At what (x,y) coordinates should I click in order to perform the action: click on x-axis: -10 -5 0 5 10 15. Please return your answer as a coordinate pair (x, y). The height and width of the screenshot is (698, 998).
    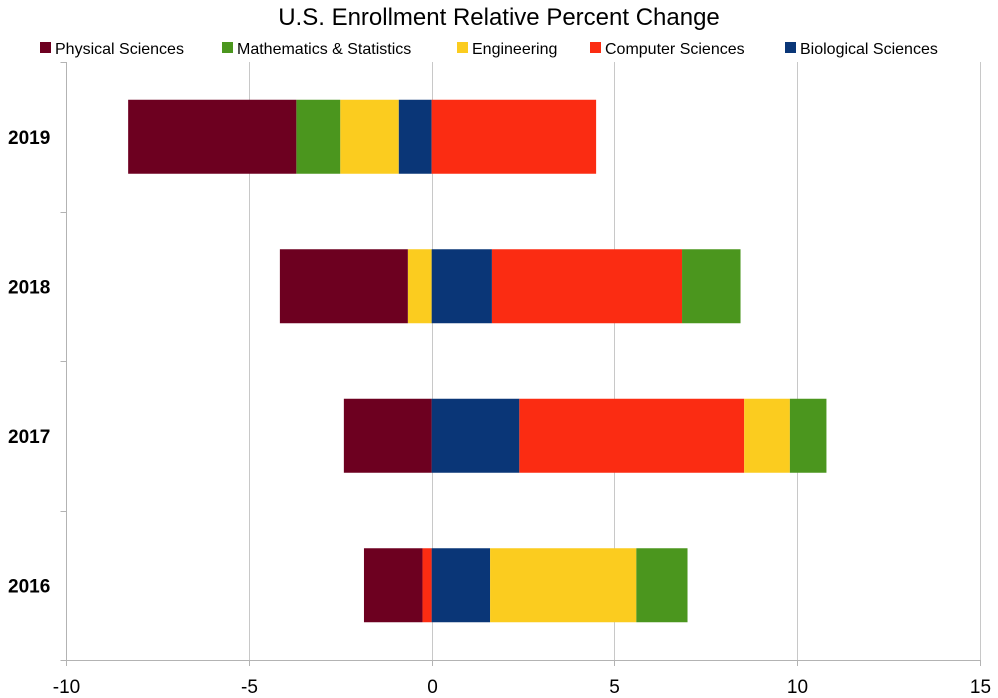
    Looking at the image, I should click on (522, 679).